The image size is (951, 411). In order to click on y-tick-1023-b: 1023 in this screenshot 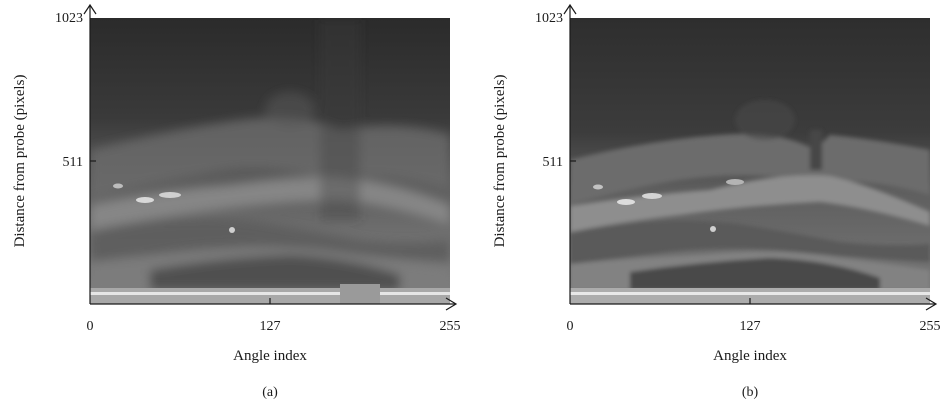, I will do `click(549, 18)`.